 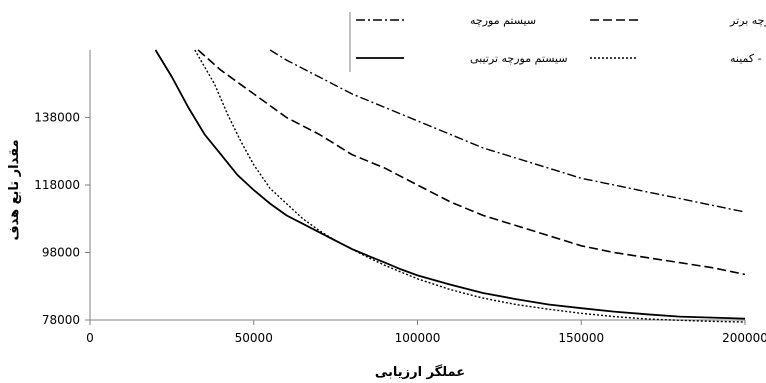 What do you see at coordinates (420, 372) in the screenshot?
I see `x-axis-title: عملگر ارزیابی` at bounding box center [420, 372].